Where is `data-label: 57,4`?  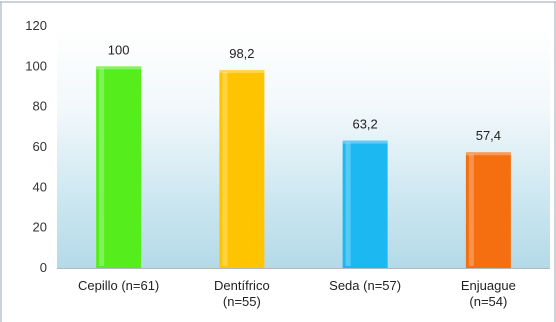
data-label: 57,4 is located at coordinates (488, 135).